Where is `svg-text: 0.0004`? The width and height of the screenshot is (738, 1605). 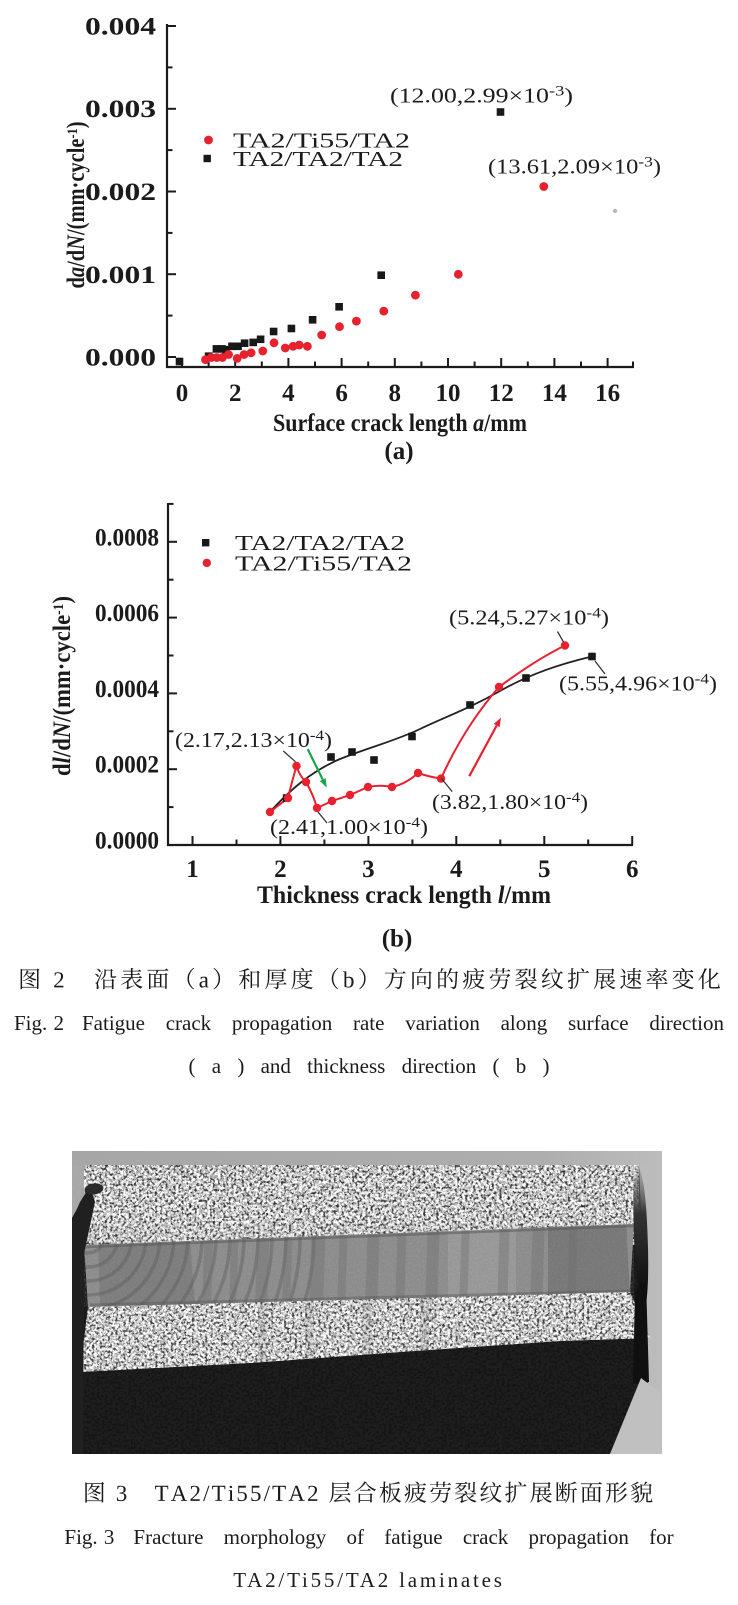
svg-text: 0.0004 is located at coordinates (127, 689).